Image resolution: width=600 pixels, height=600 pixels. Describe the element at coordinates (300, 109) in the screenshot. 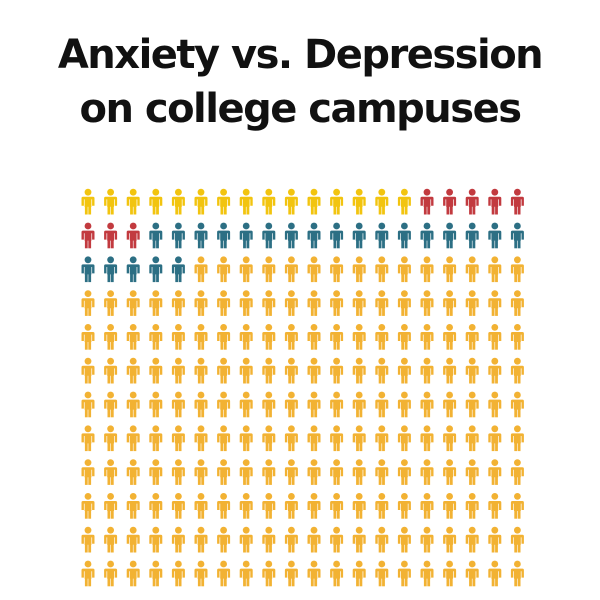

I see `chart-title-line-2: on college campuses` at that location.